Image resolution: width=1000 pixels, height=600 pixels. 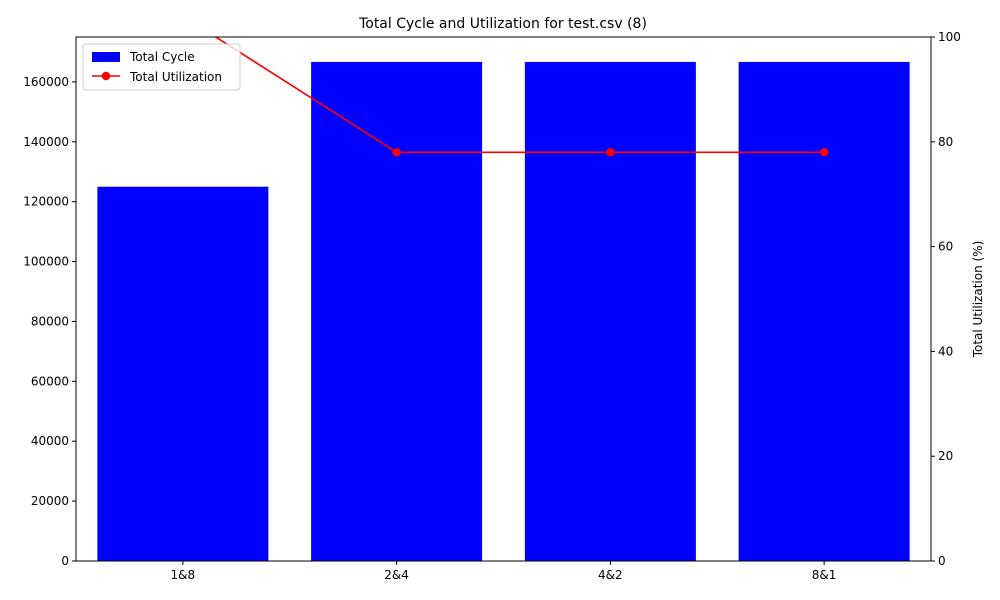 I want to click on right-tick-label: 60, so click(x=945, y=247).